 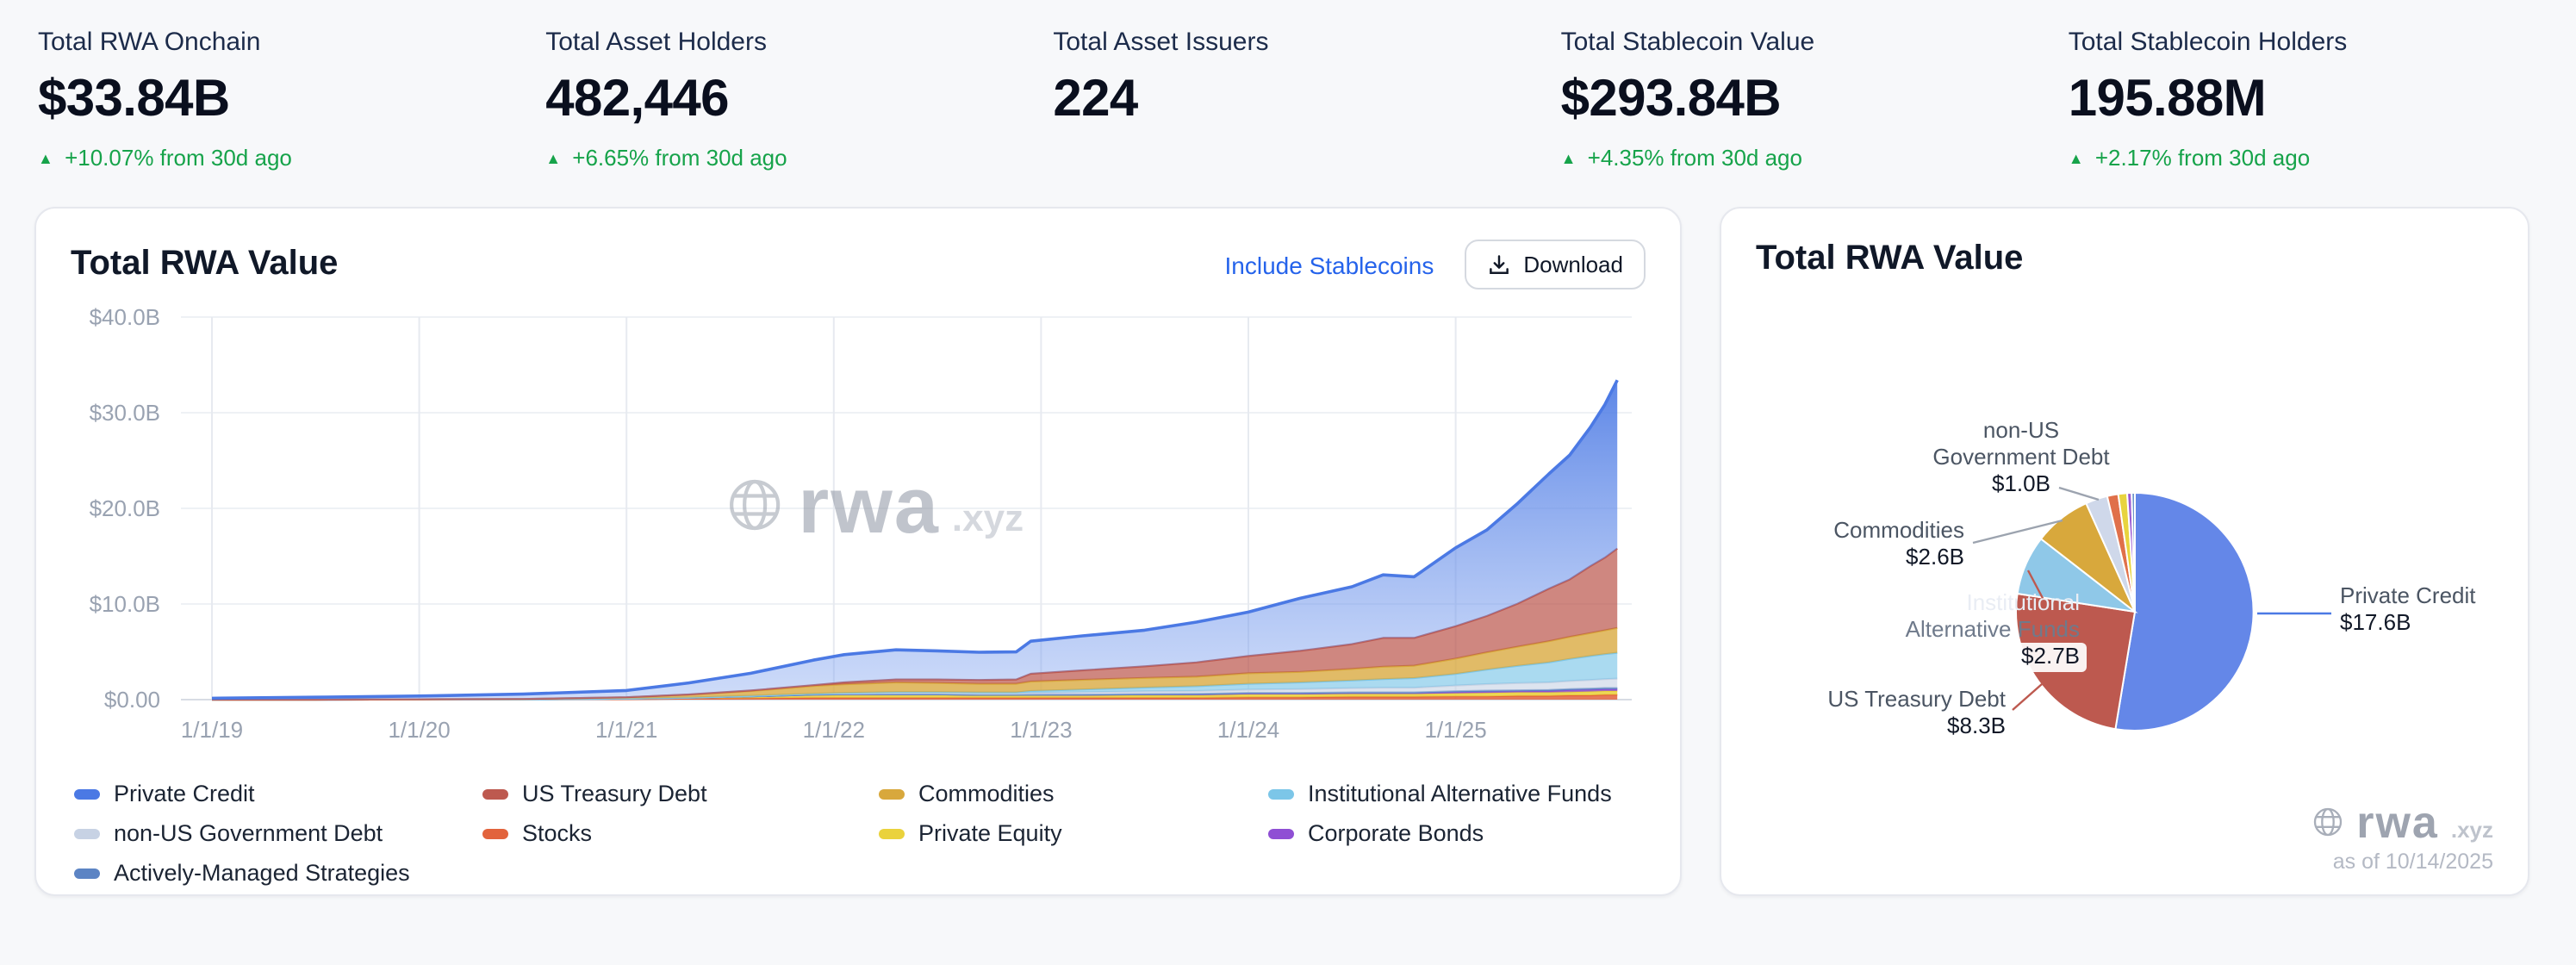 I want to click on stat-change: ▲ +2.17% from 30d ago, so click(x=2190, y=158).